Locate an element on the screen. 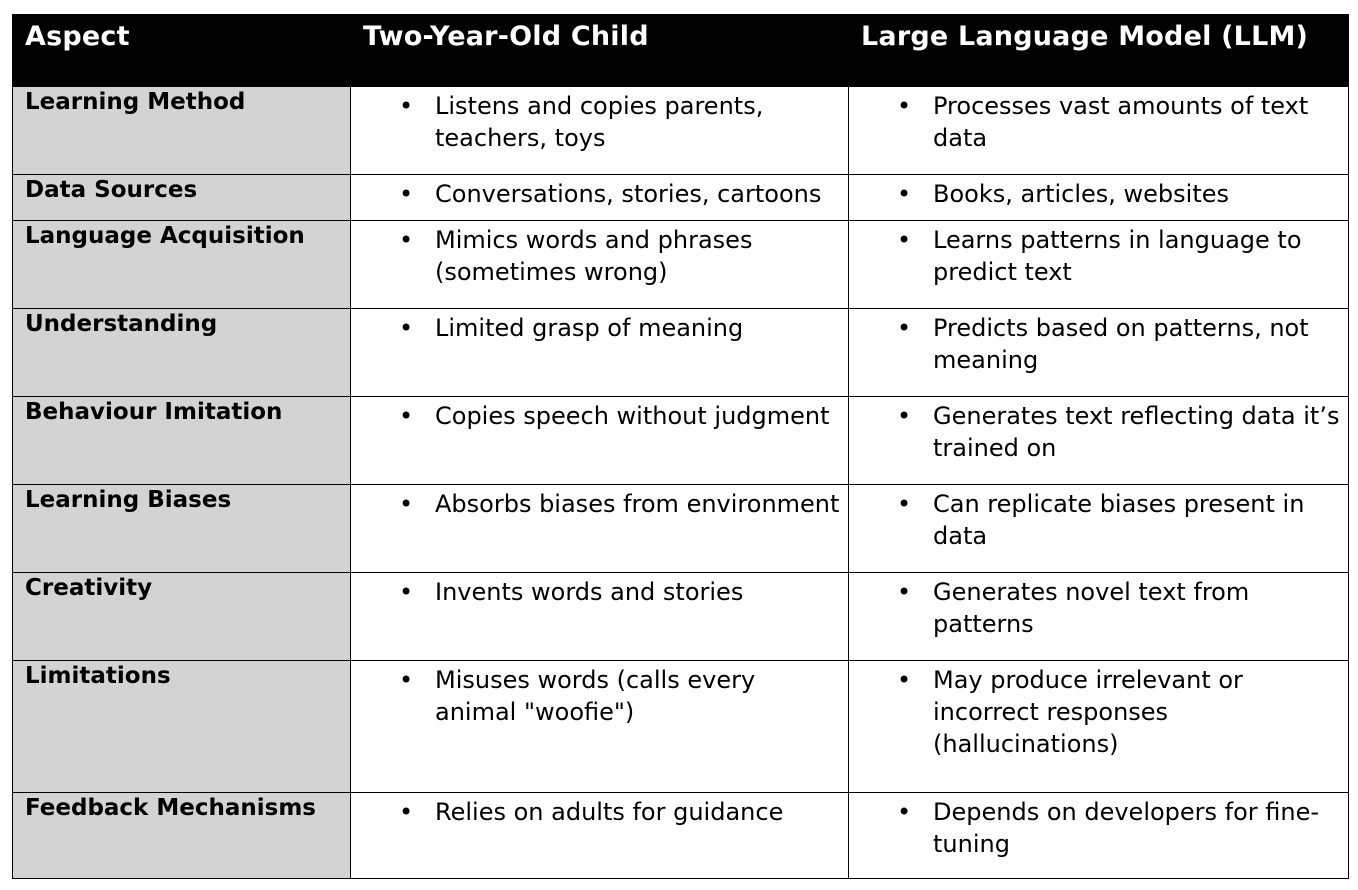  llm-cell: Books, articles, websites is located at coordinates (1098, 197).